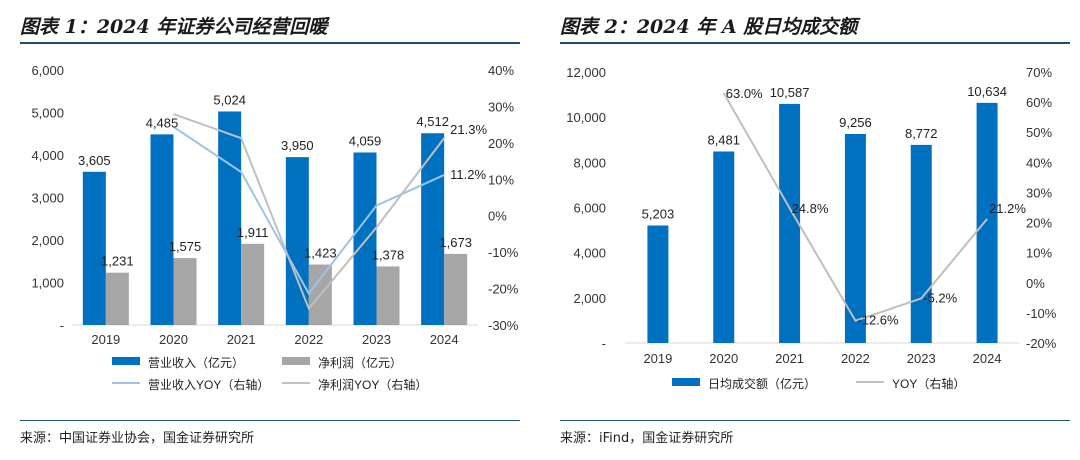  I want to click on y-tick-label: 2,000, so click(47, 240).